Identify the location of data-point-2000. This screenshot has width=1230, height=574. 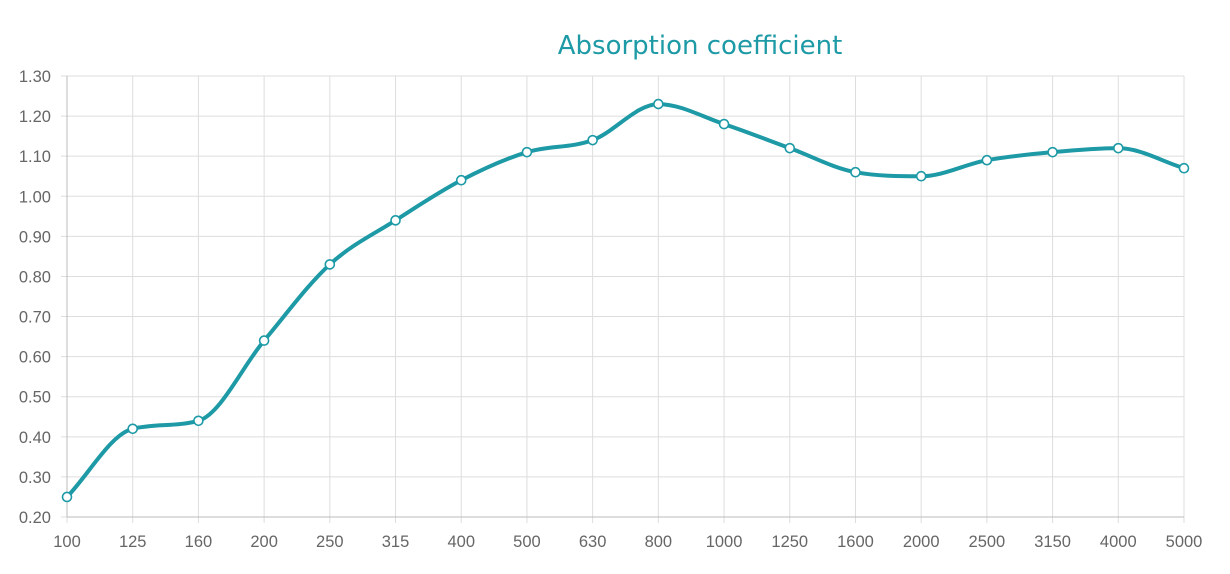
(921, 176).